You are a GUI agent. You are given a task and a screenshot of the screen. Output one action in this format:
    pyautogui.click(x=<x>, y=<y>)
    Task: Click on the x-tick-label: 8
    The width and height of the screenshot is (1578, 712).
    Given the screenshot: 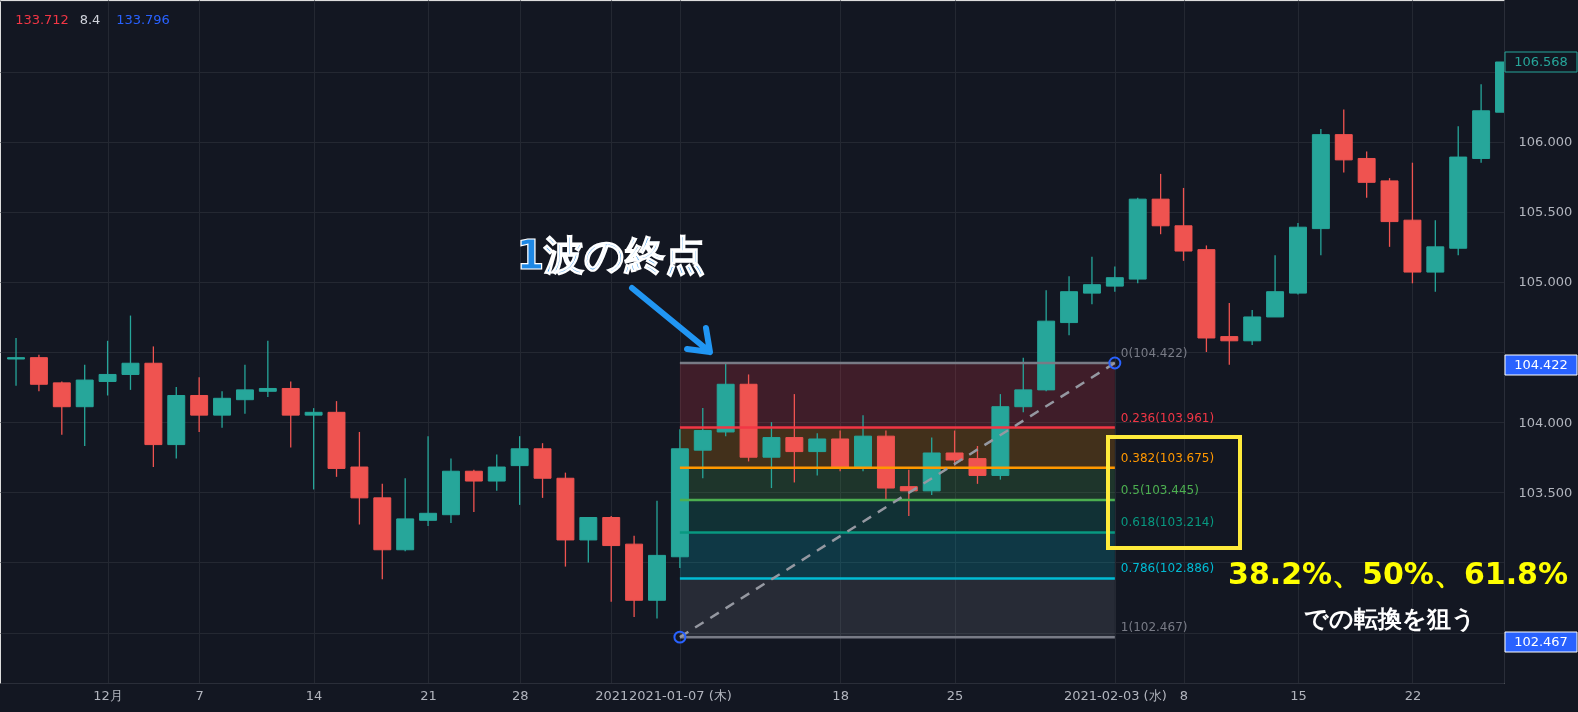 What is the action you would take?
    pyautogui.click(x=1184, y=695)
    